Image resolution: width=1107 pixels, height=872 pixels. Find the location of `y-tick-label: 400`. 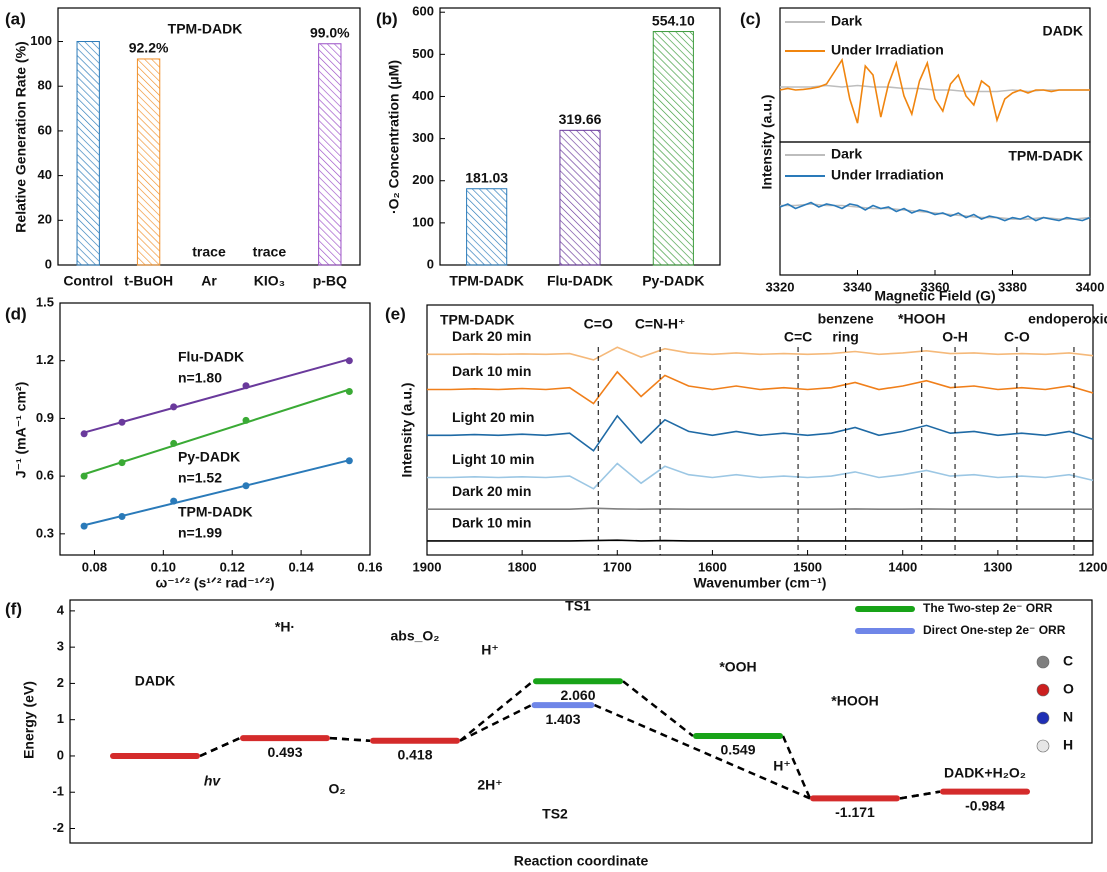

y-tick-label: 400 is located at coordinates (423, 95).